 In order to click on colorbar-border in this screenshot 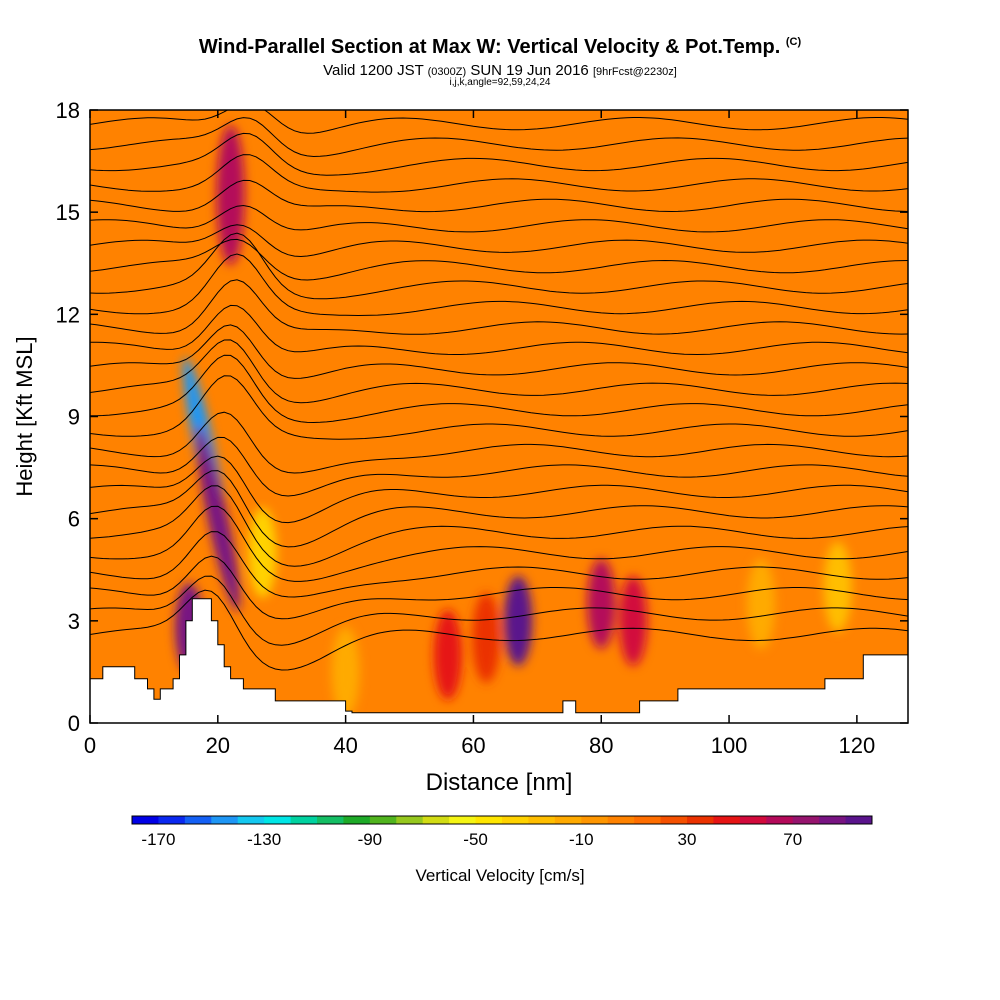, I will do `click(502, 820)`.